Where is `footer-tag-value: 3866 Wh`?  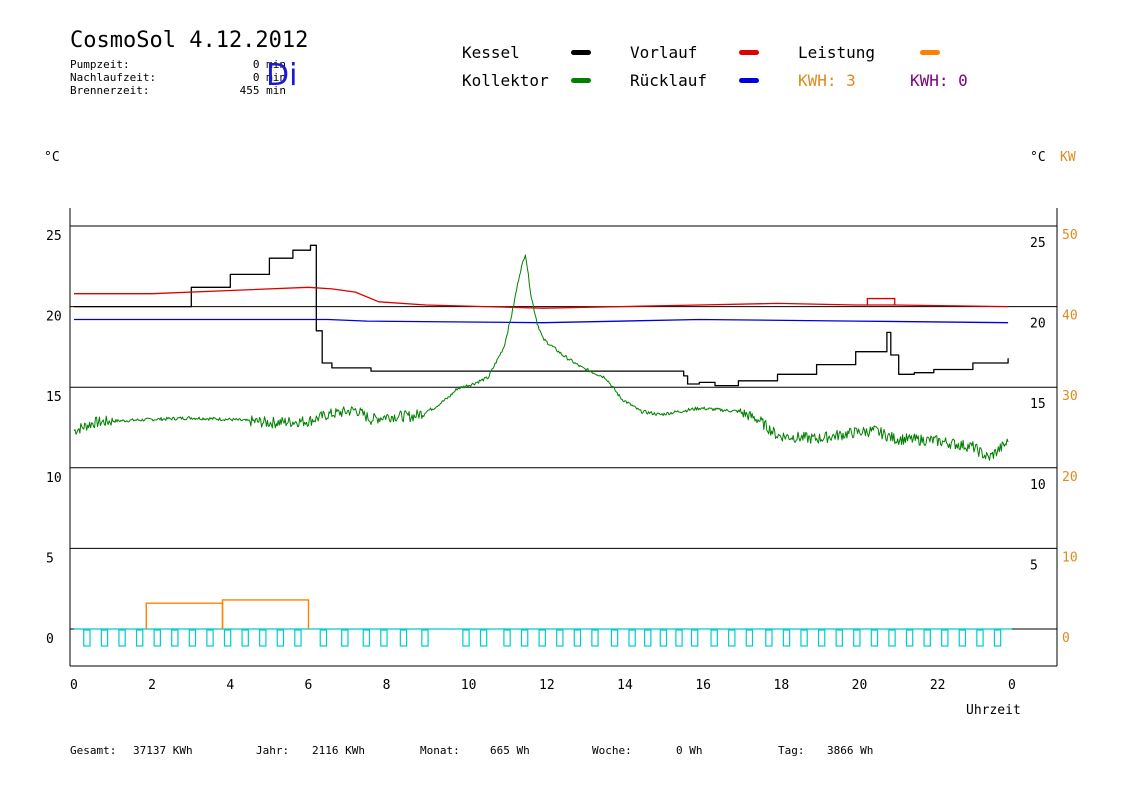
footer-tag-value: 3866 Wh is located at coordinates (850, 750).